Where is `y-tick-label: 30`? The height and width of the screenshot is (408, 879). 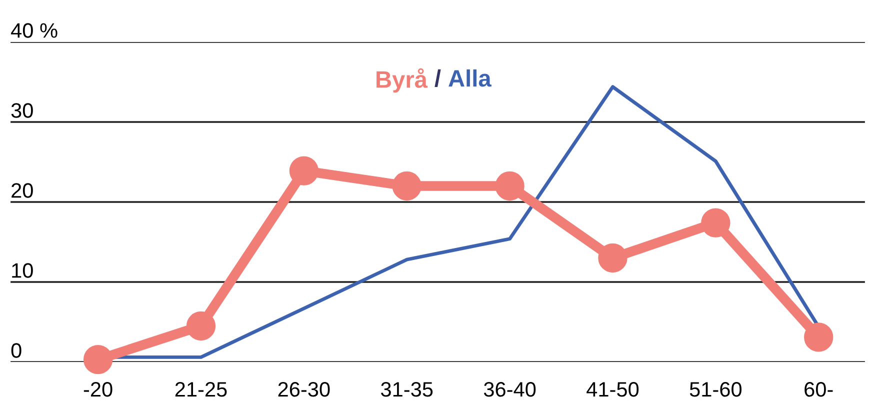 y-tick-label: 30 is located at coordinates (22, 110).